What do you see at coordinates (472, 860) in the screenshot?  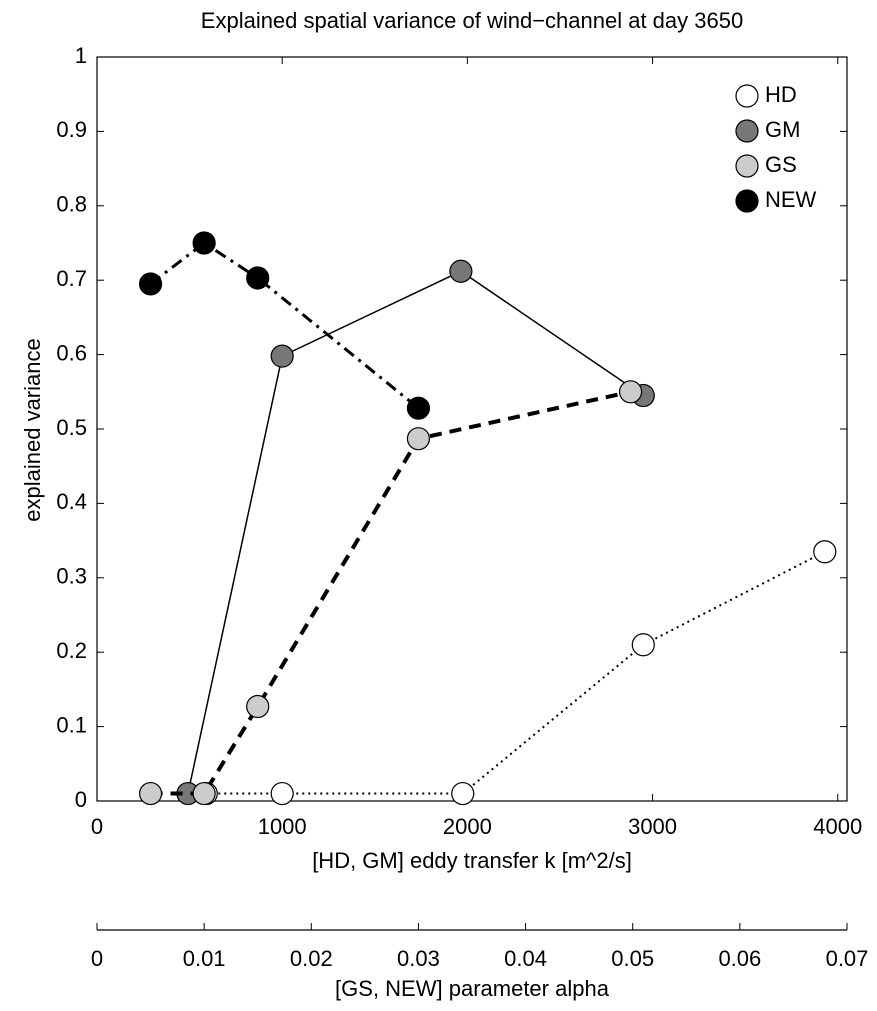 I see `x-axis-label: [HD, GM] eddy transfer k [m^2/s]` at bounding box center [472, 860].